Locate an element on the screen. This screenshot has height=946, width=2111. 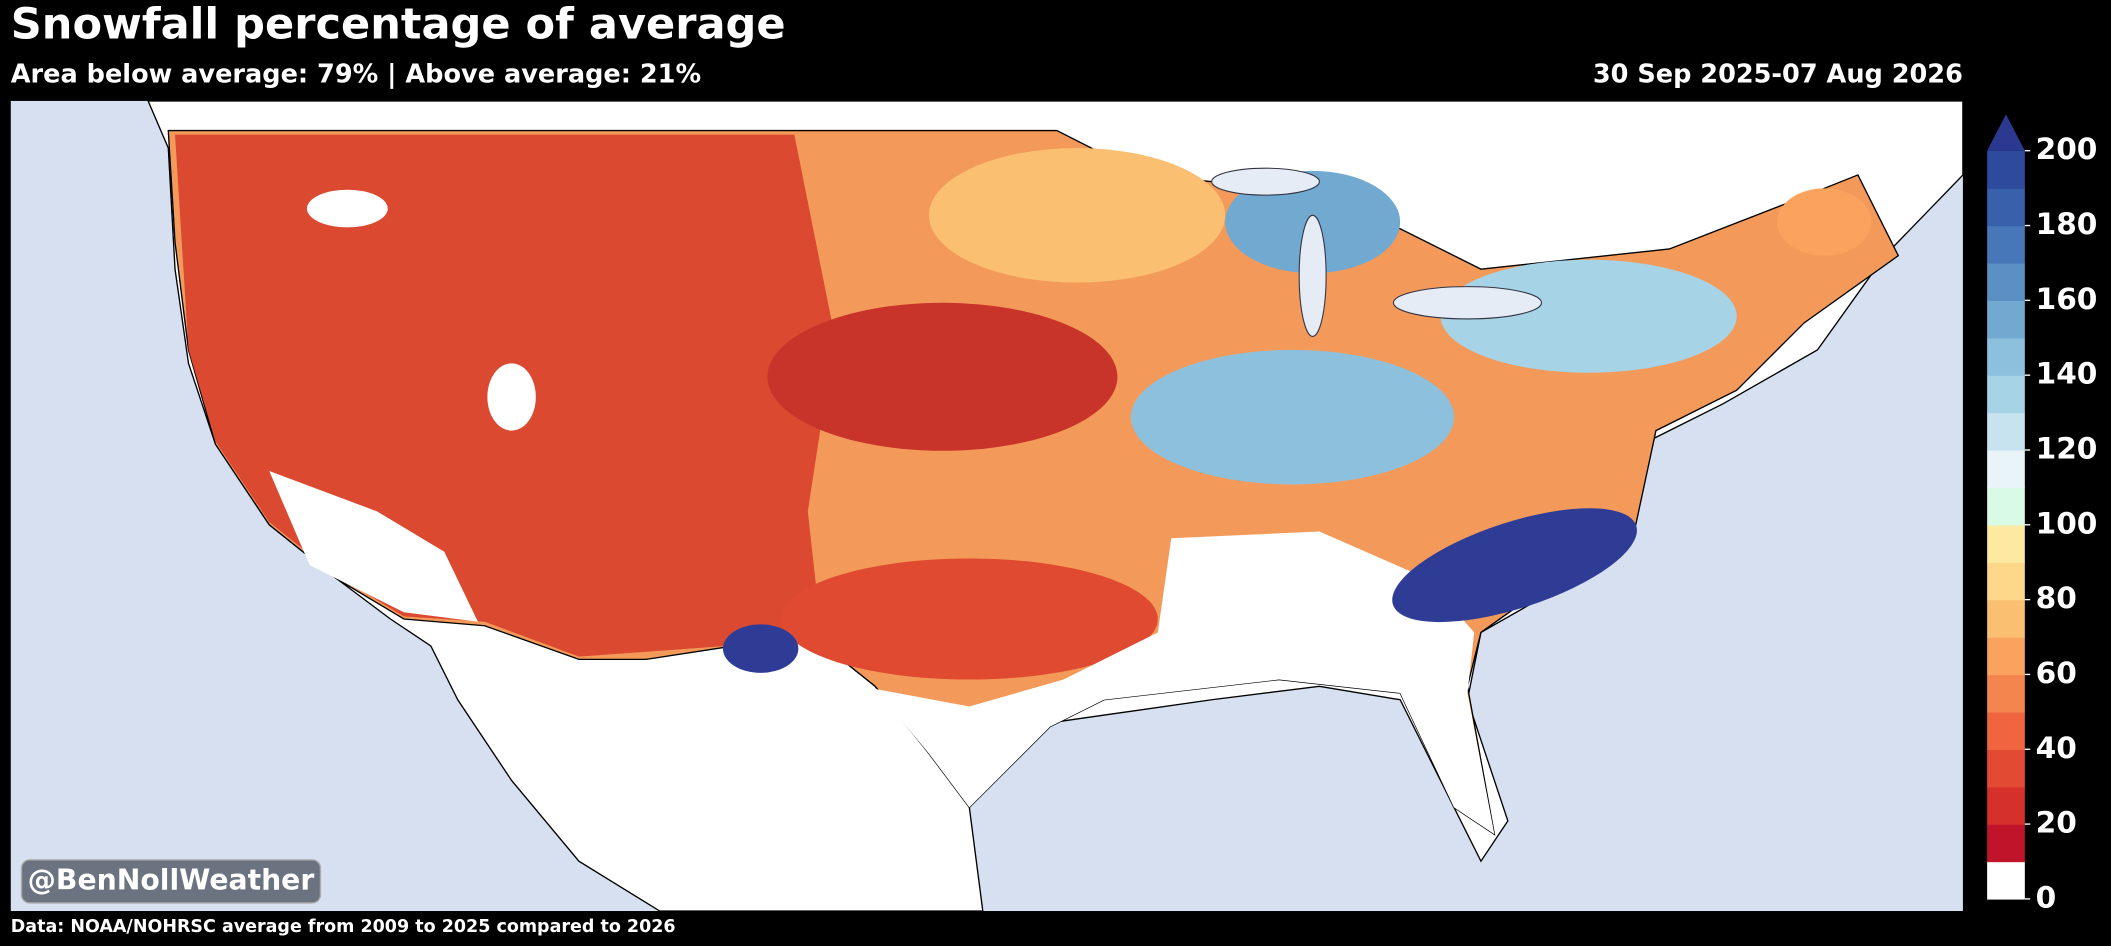
colorbar-extension is located at coordinates (2006, 132).